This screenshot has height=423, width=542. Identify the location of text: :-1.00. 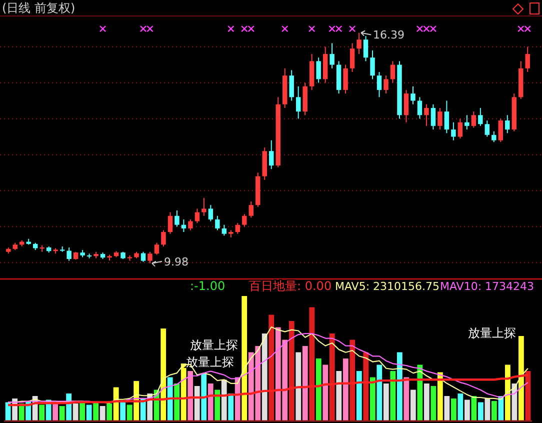
(208, 286).